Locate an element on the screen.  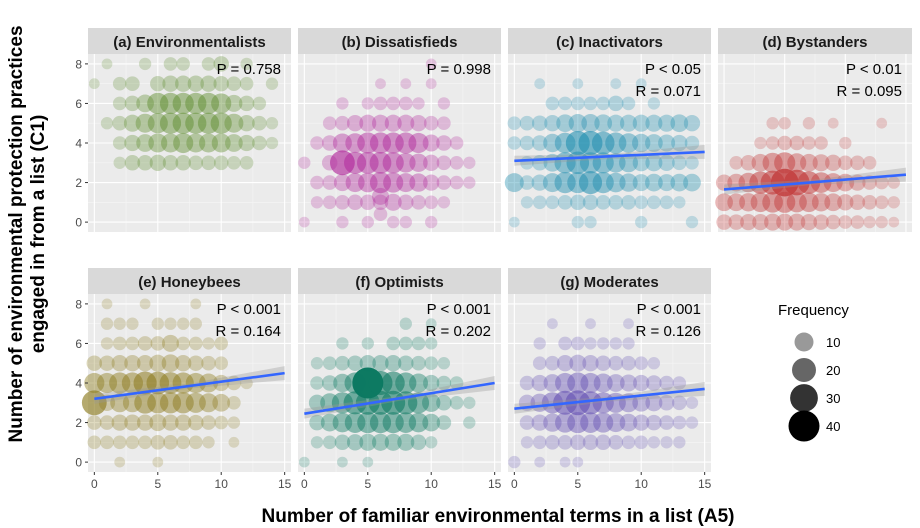
legend: Frequency 10 20 30 40 is located at coordinates (813, 372).